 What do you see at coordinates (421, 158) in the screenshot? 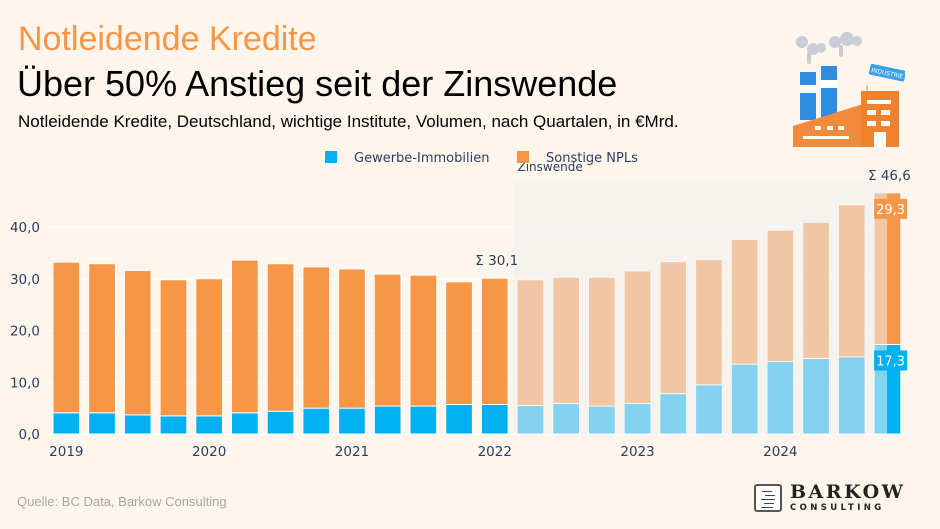
I see `legend-label-gewerbe: Gewerbe-Immobilien` at bounding box center [421, 158].